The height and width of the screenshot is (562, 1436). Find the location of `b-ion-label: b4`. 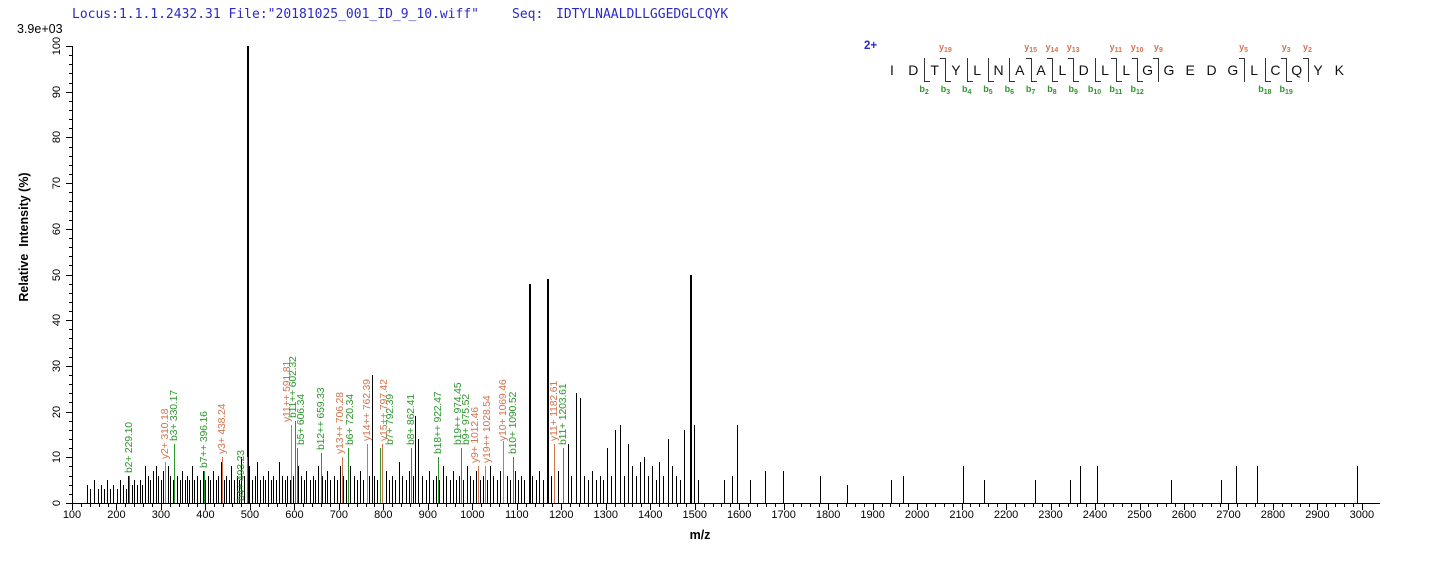

b-ion-label: b4 is located at coordinates (966, 90).